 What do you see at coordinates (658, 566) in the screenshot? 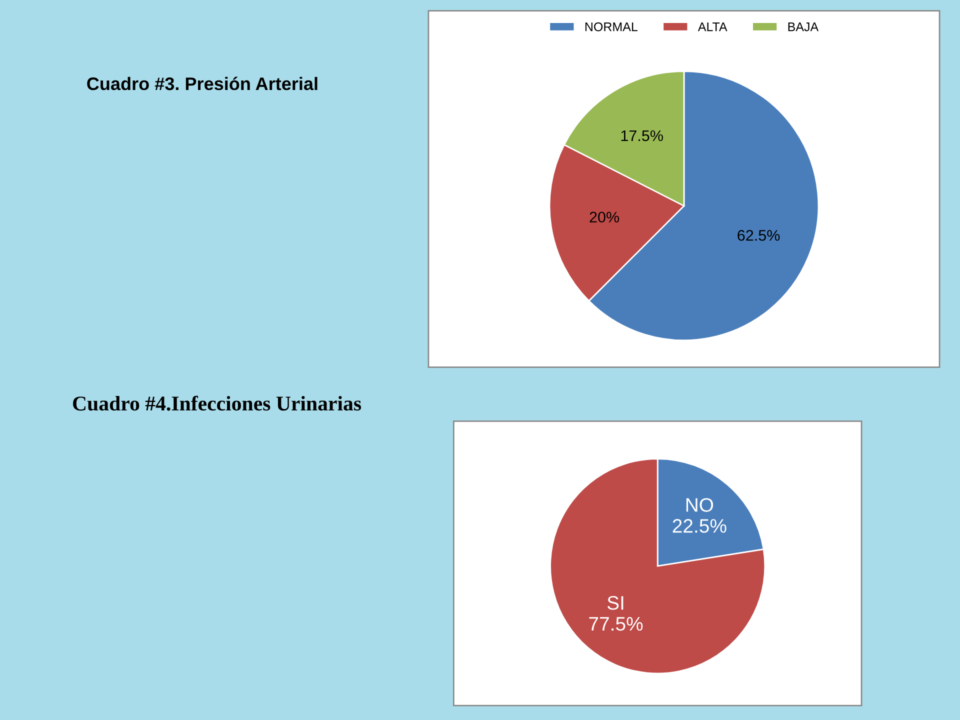
I see `pie-slice` at bounding box center [658, 566].